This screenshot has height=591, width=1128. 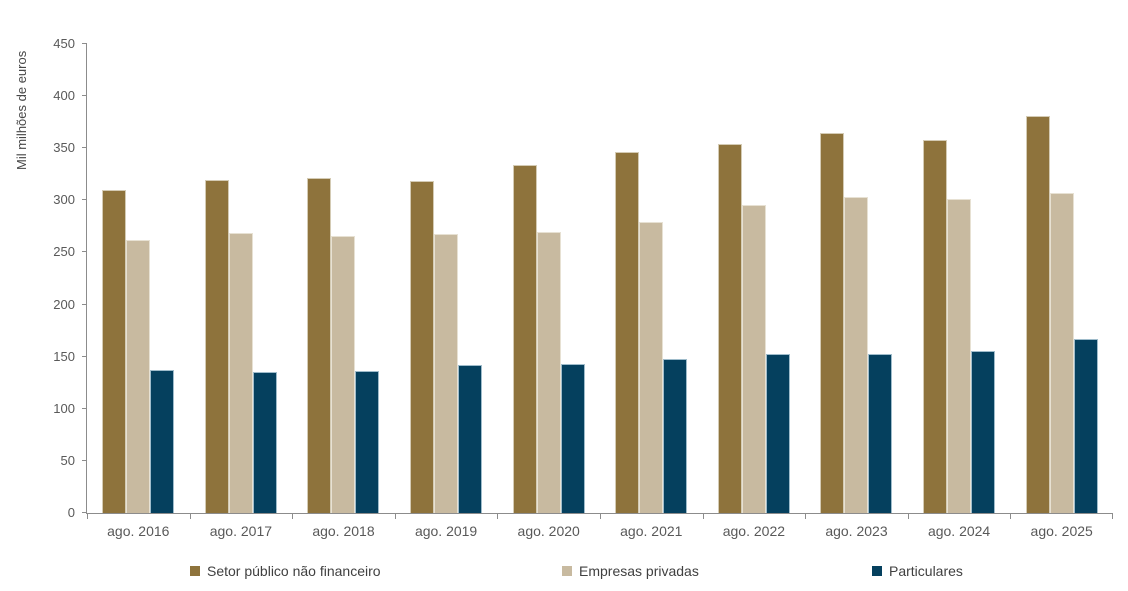 I want to click on x-axis-category-label: ago. 2024, so click(x=959, y=531).